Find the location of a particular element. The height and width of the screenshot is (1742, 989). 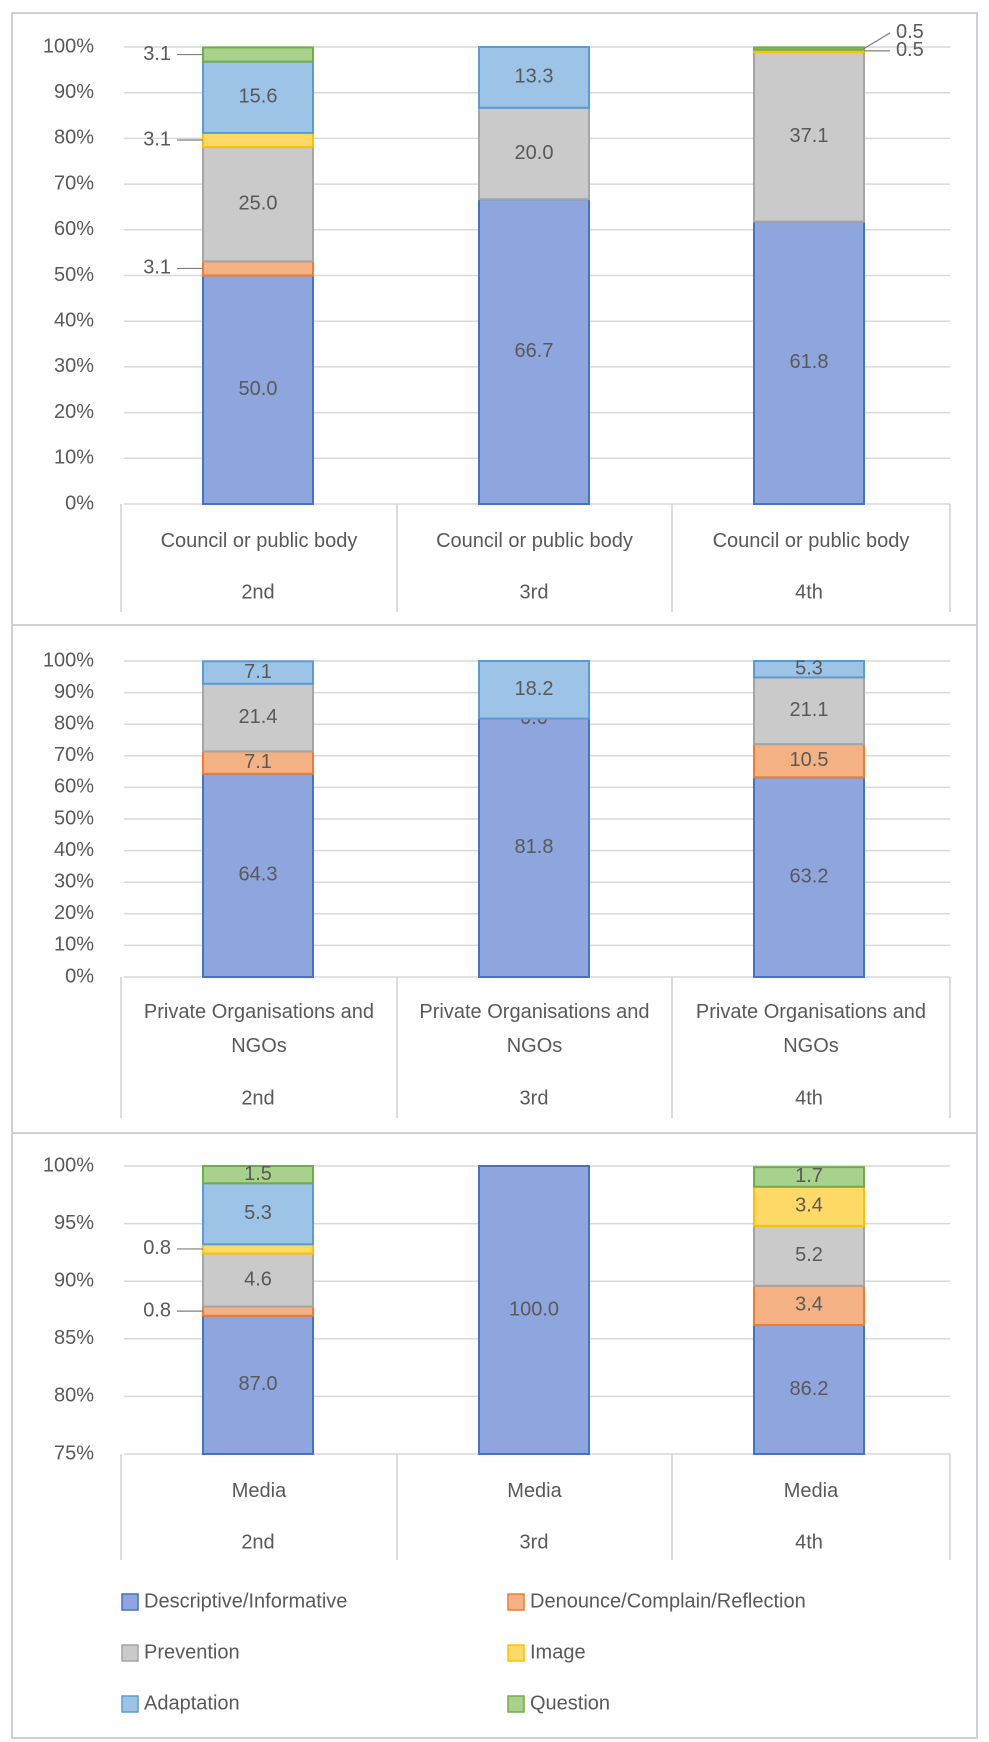

leader-line is located at coordinates (877, 41).